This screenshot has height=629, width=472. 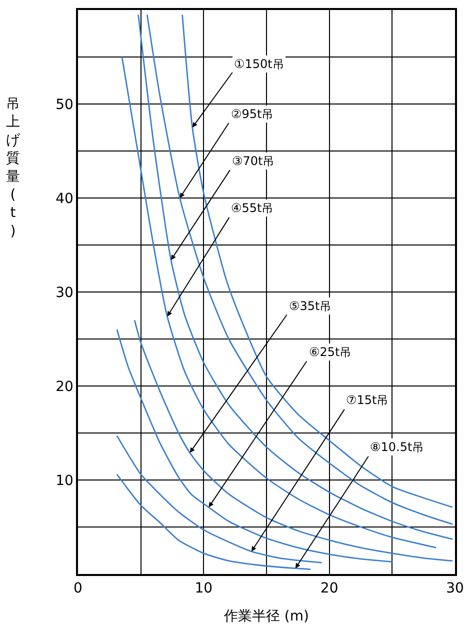 What do you see at coordinates (310, 306) in the screenshot?
I see `annotation: ⑤35t吊` at bounding box center [310, 306].